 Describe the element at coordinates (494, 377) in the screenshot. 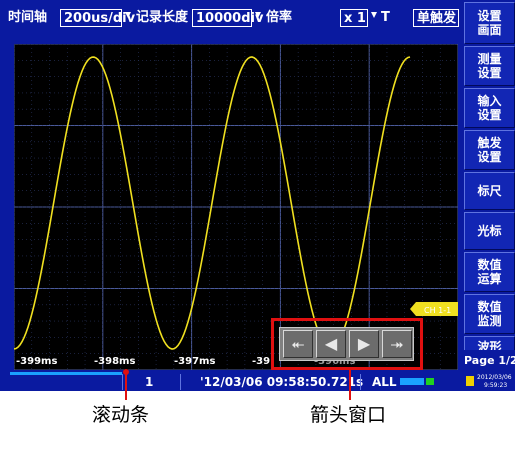

I see `clock-date: 2012/03/06` at that location.